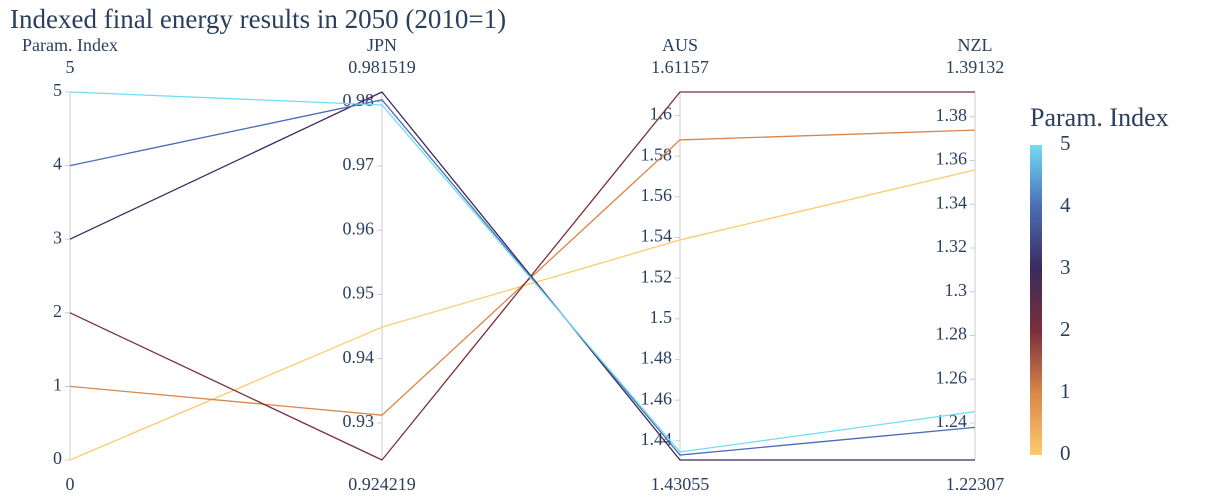  I want to click on colorbar-tick-label: 3, so click(1065, 267).